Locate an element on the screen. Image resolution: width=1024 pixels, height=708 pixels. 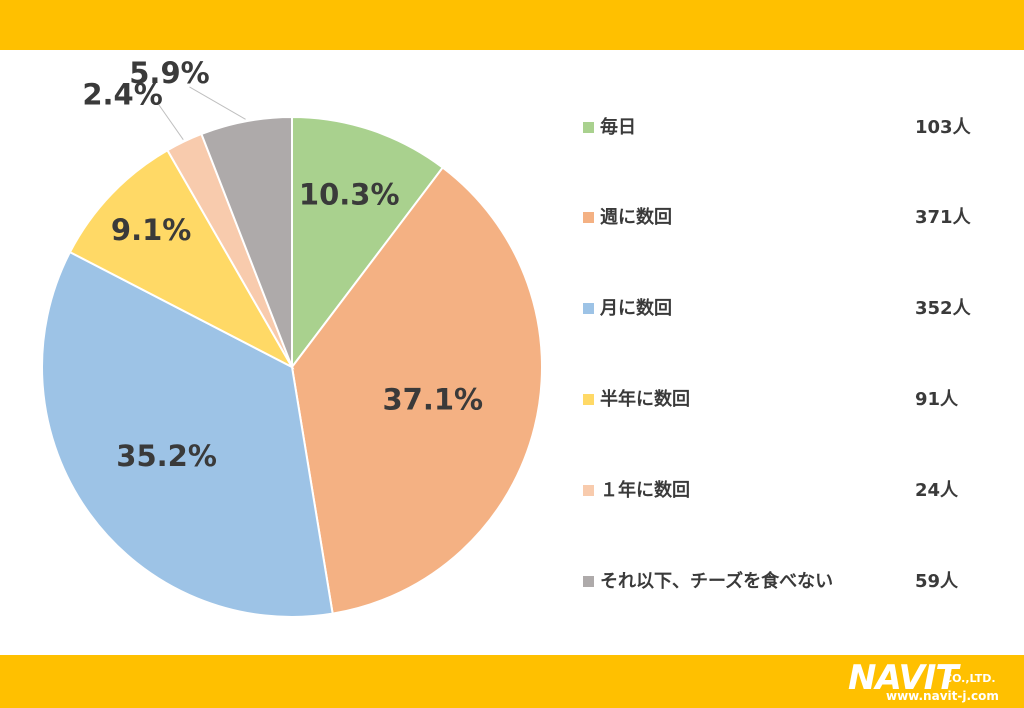
logo-name: NAVIT is located at coordinates (903, 678).